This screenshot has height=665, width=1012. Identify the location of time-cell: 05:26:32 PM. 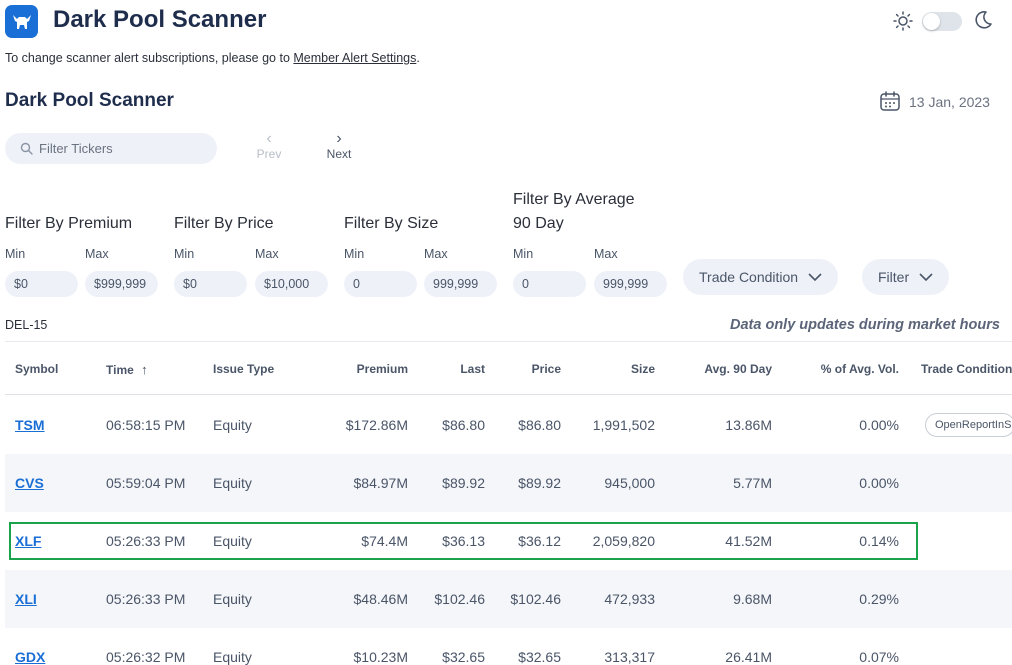
(146, 657).